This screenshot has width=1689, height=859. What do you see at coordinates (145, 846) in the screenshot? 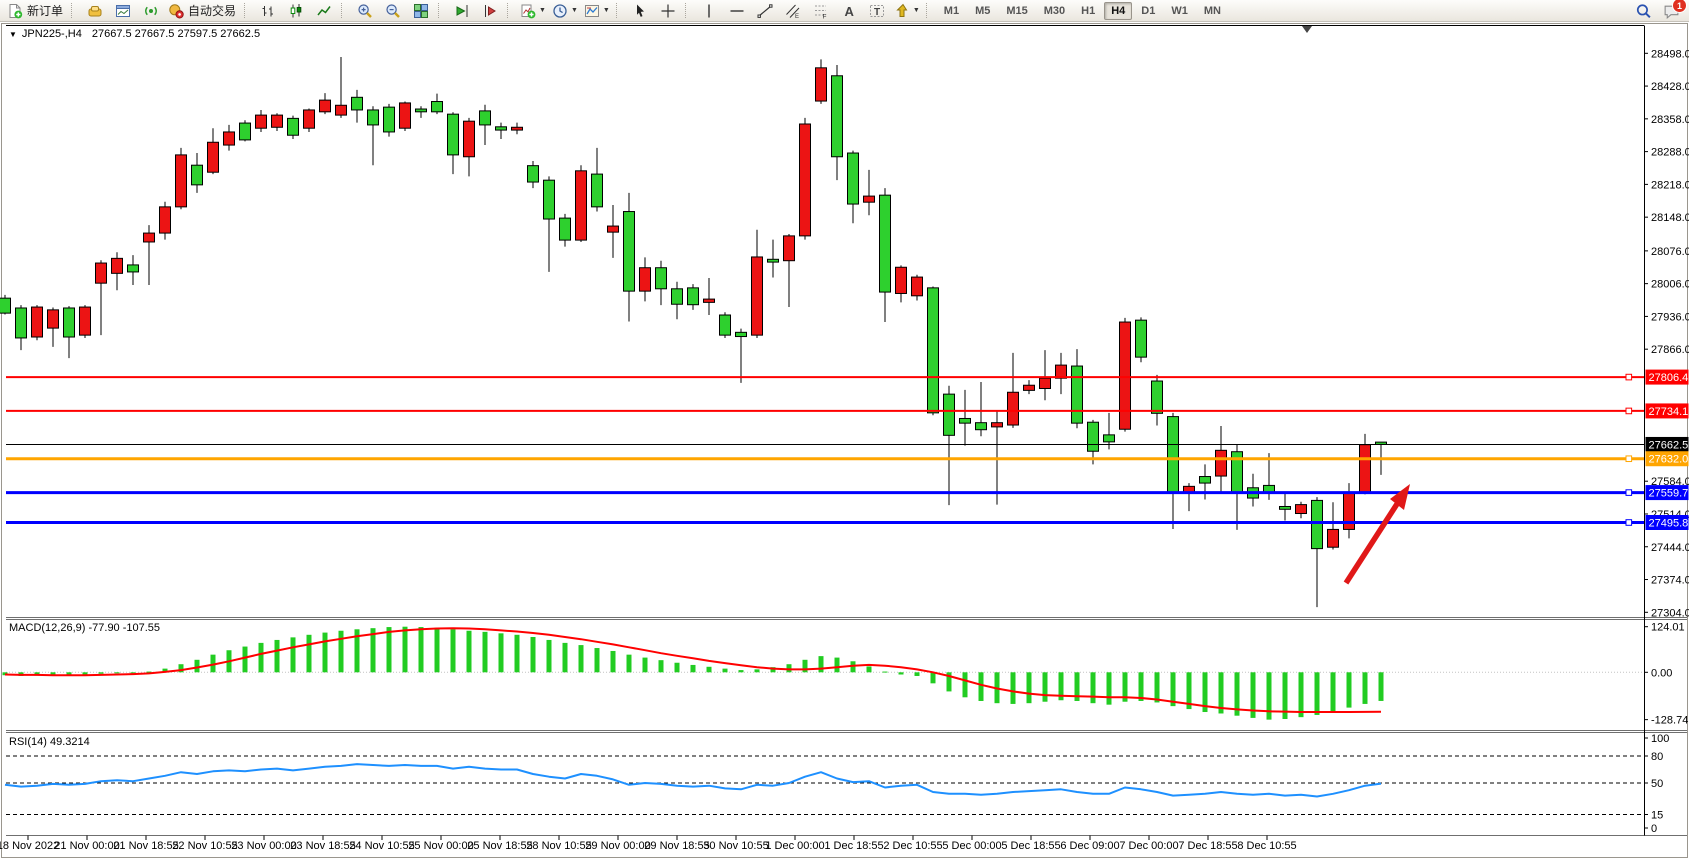
I see `svg-text: 21 Nov 18:55` at bounding box center [145, 846].